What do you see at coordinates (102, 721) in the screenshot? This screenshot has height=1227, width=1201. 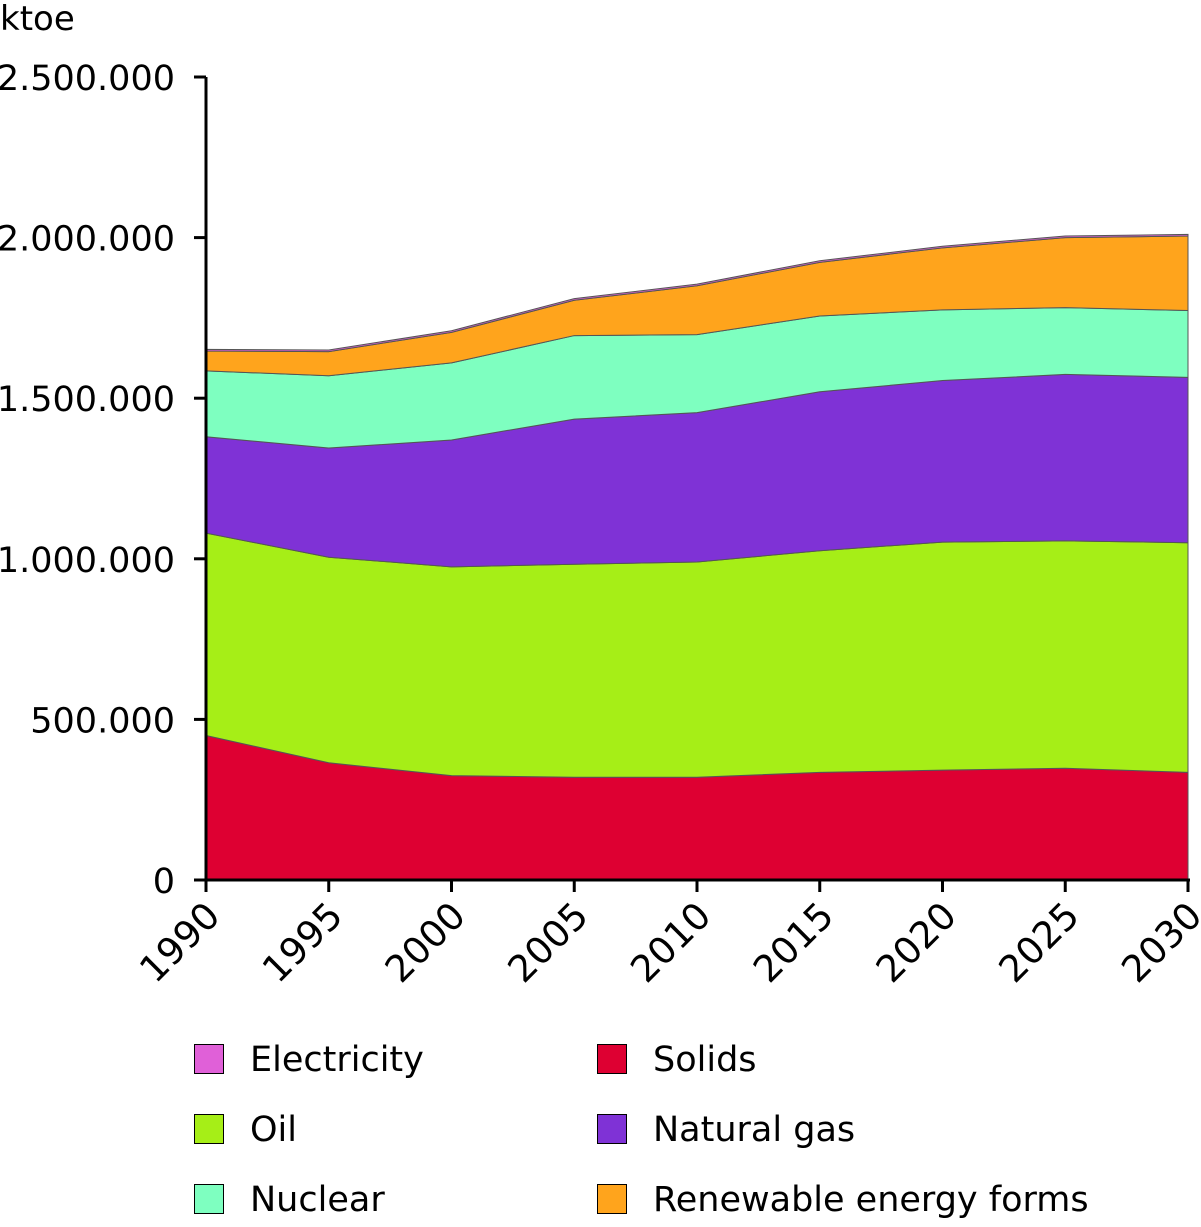 I see `y-tick-label: 500.000` at bounding box center [102, 721].